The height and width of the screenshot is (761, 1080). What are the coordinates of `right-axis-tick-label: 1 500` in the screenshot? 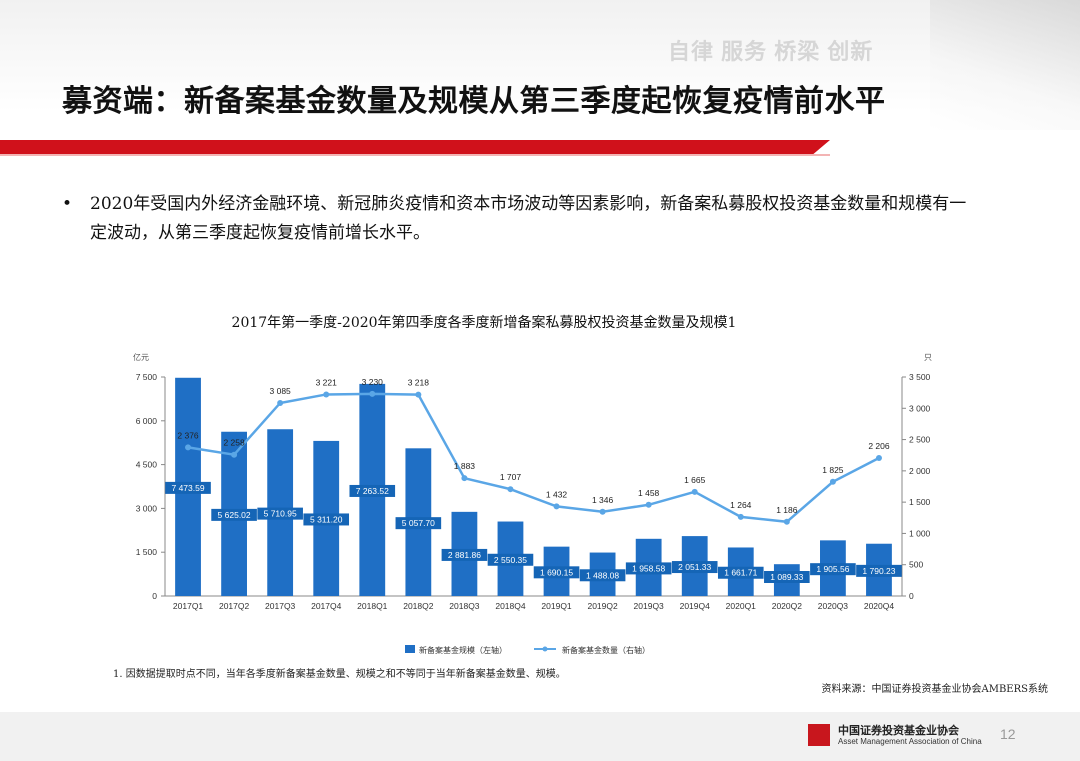 It's located at (920, 502).